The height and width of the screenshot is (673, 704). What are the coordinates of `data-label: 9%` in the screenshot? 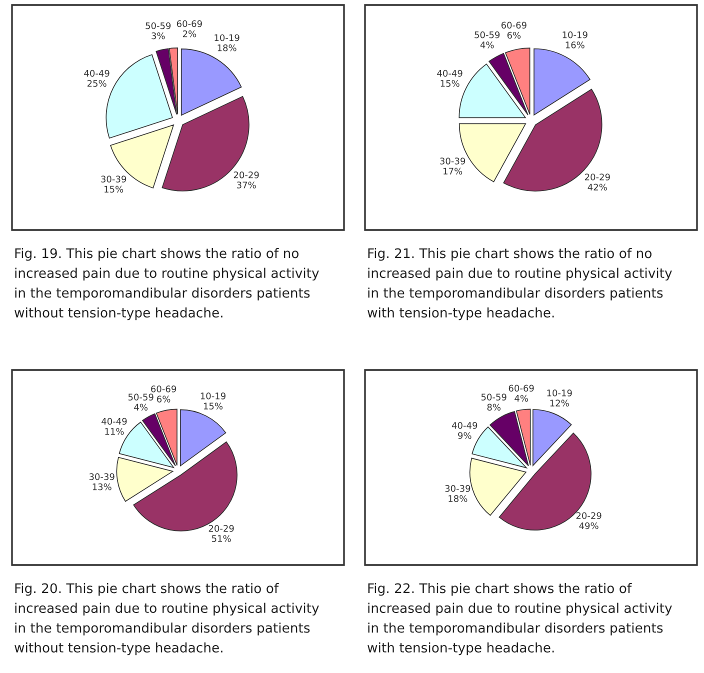 It's located at (465, 435).